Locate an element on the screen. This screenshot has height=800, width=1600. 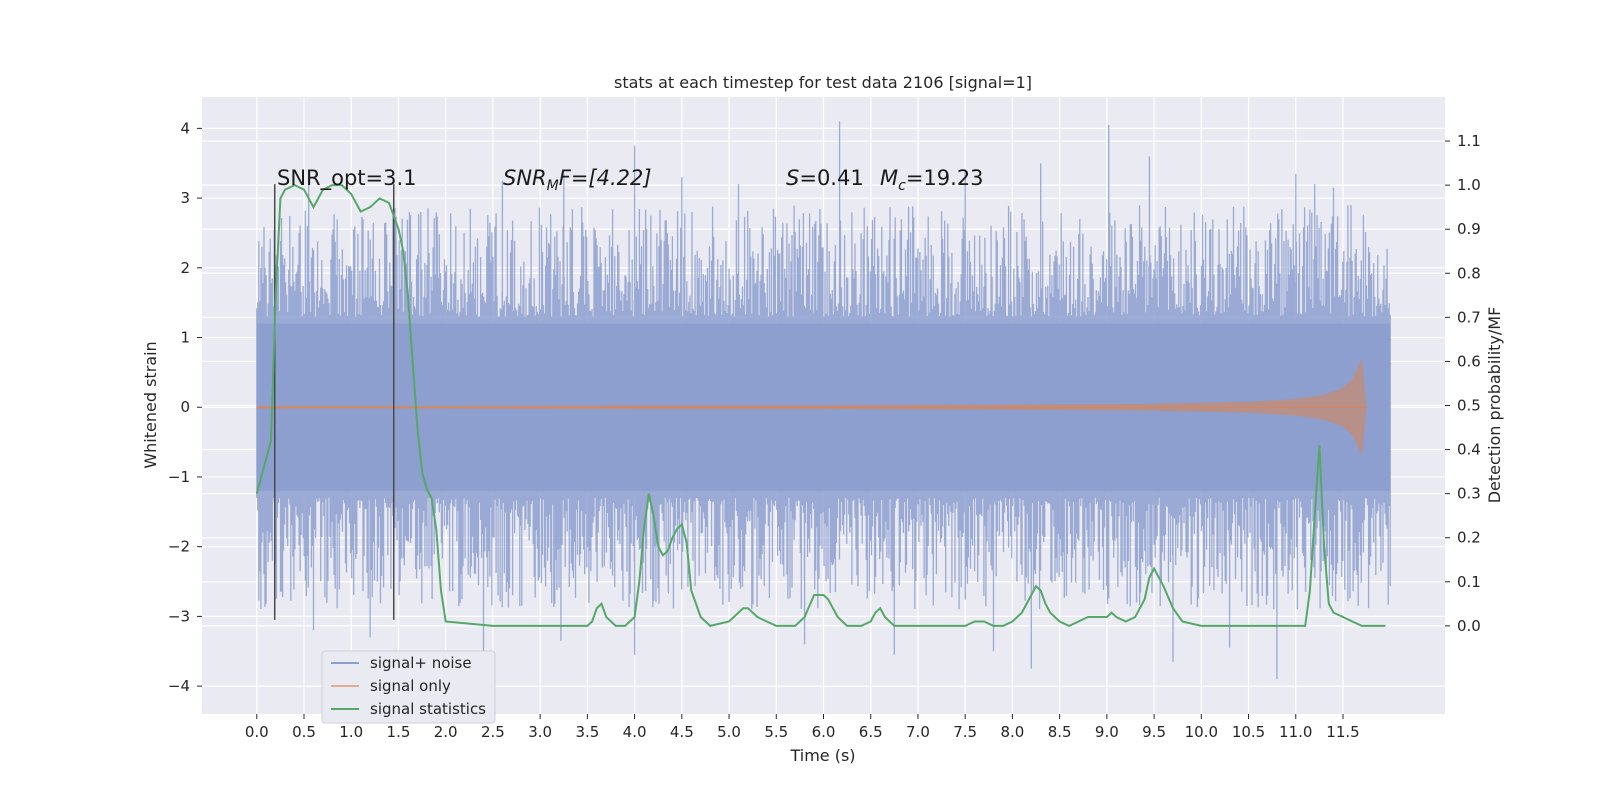
x-tick-label-17: 8.5 is located at coordinates (1060, 732).